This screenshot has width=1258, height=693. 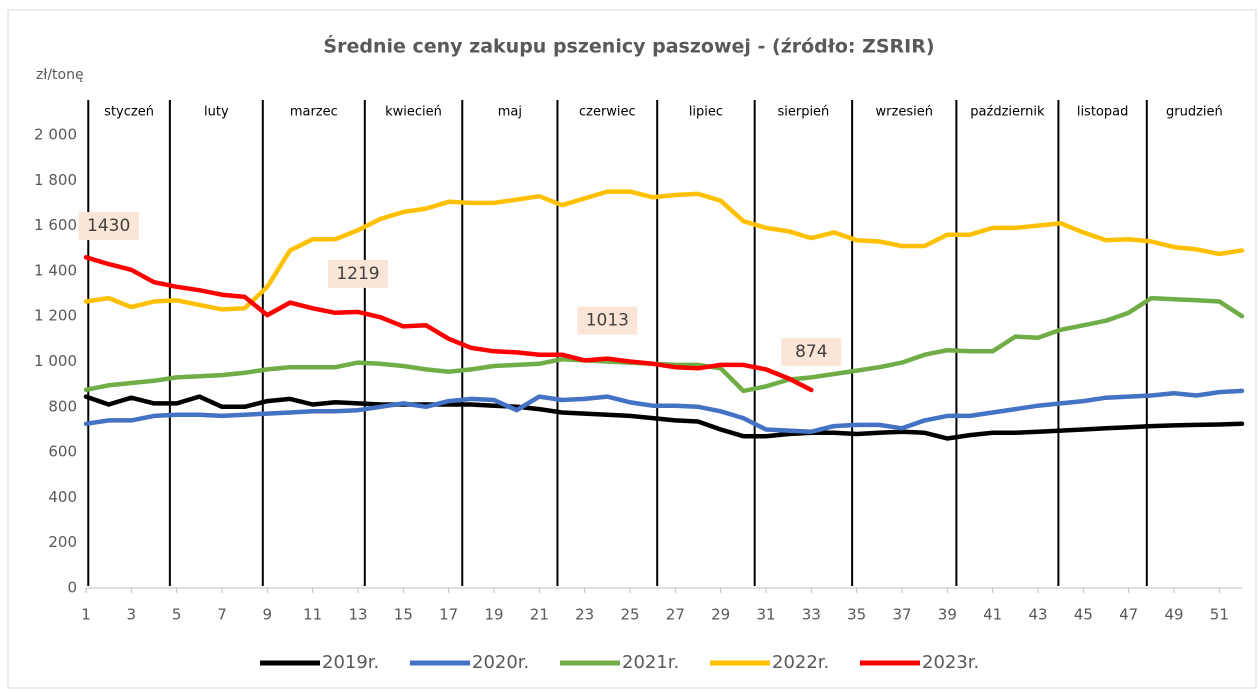 What do you see at coordinates (216, 112) in the screenshot?
I see `month-label: luty` at bounding box center [216, 112].